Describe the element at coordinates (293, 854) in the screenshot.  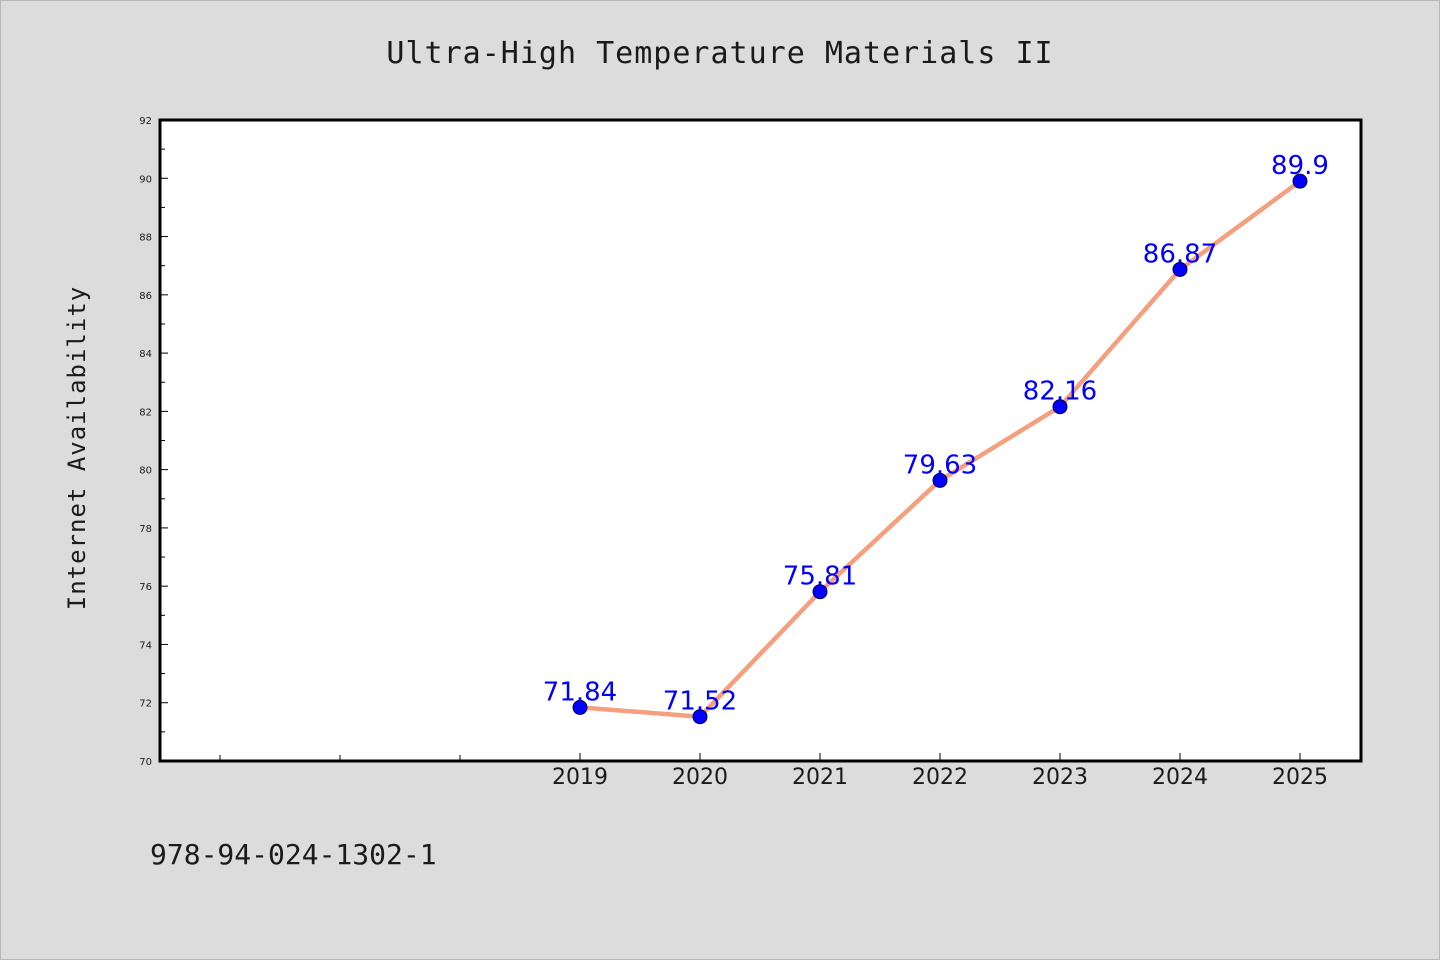
I see `isbn-footer: 978-94-024-1302-1` at that location.